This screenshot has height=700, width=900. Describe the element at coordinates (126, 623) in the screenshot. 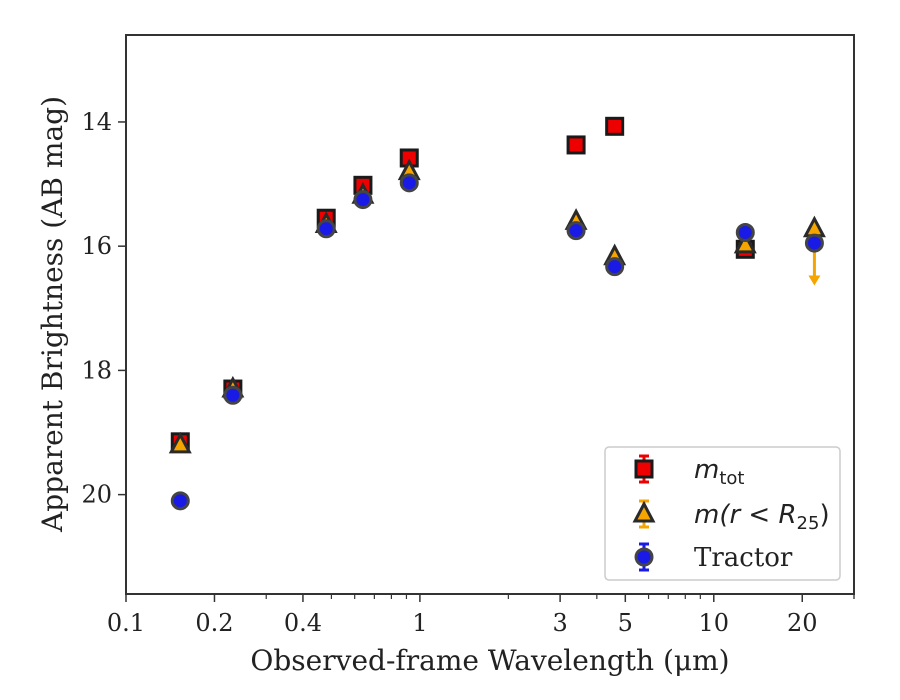

I see `x-tick-label: 0.1` at that location.